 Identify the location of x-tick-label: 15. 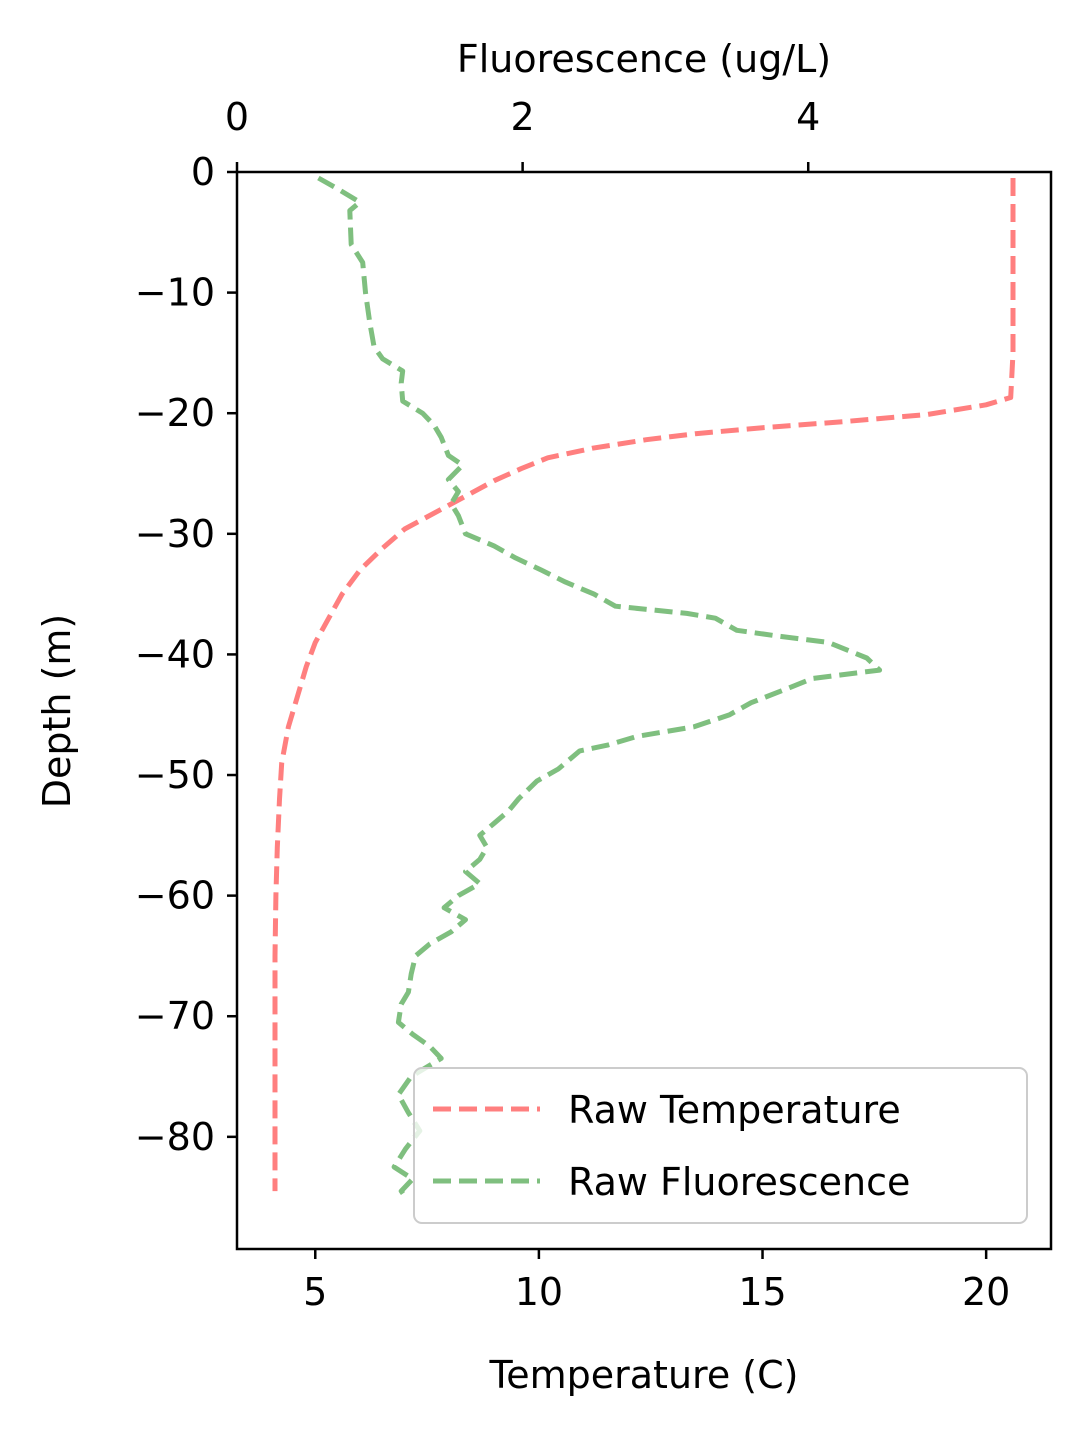
(762, 1292).